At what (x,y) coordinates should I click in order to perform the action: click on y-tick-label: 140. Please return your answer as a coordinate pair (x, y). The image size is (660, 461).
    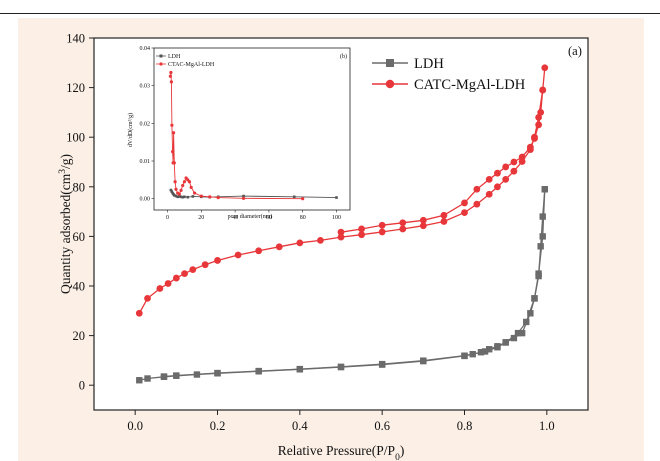
    Looking at the image, I should click on (75, 39).